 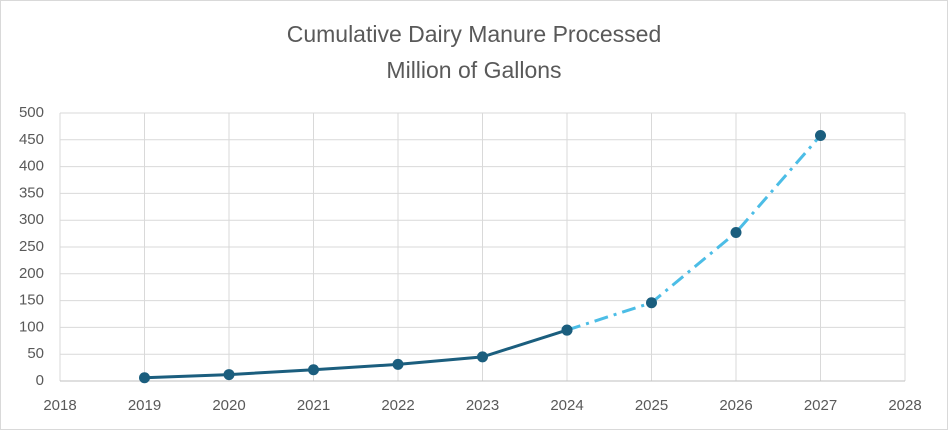 I want to click on y-tick-label: 450, so click(x=31, y=139).